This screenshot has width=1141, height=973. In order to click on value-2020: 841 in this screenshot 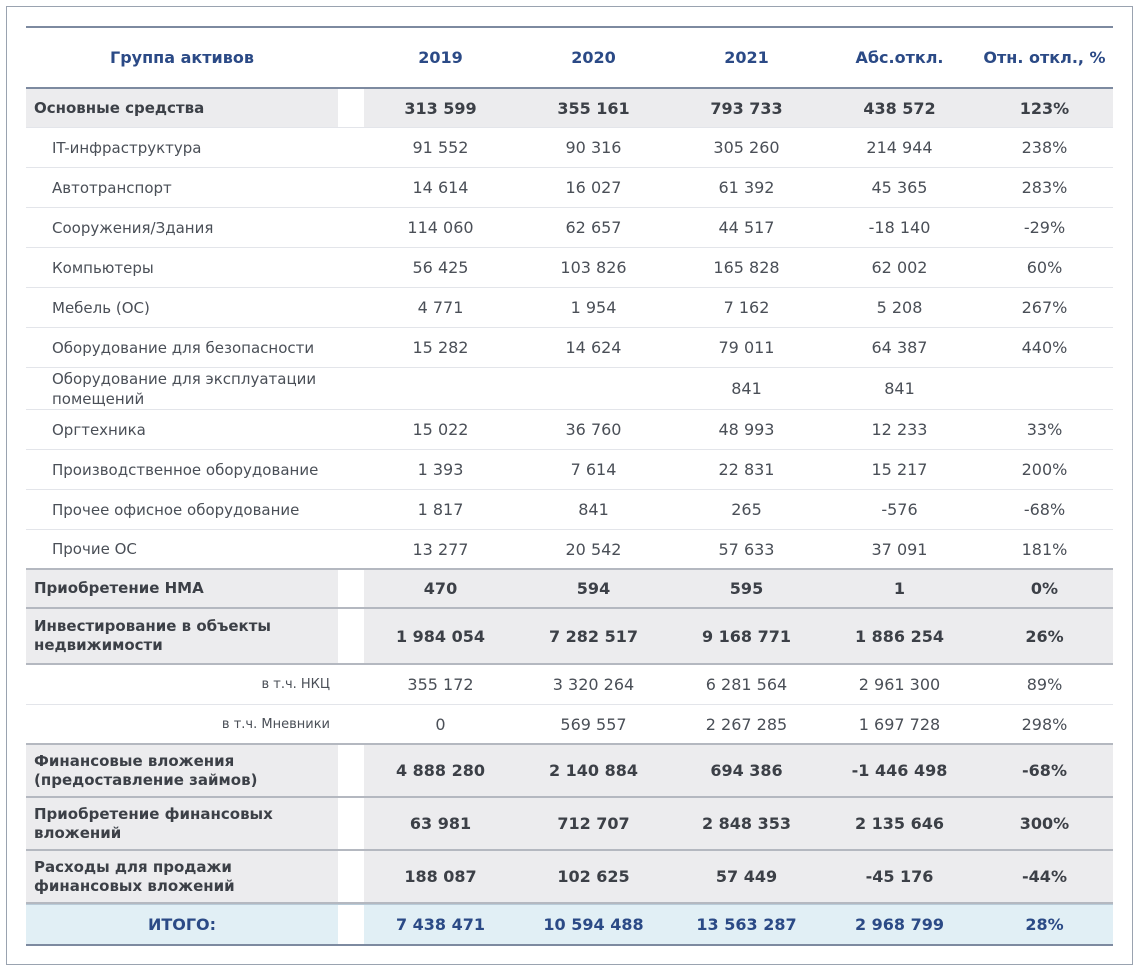, I will do `click(593, 509)`.